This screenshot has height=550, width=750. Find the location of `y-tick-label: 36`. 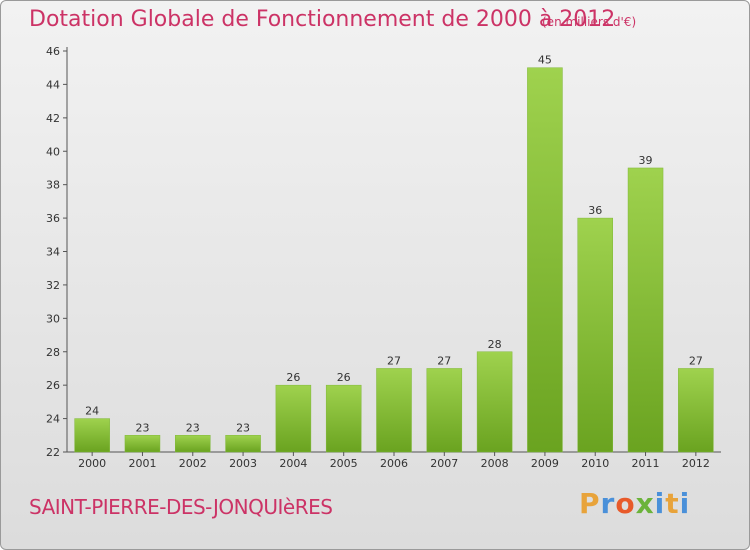

y-tick-label: 36 is located at coordinates (53, 218).